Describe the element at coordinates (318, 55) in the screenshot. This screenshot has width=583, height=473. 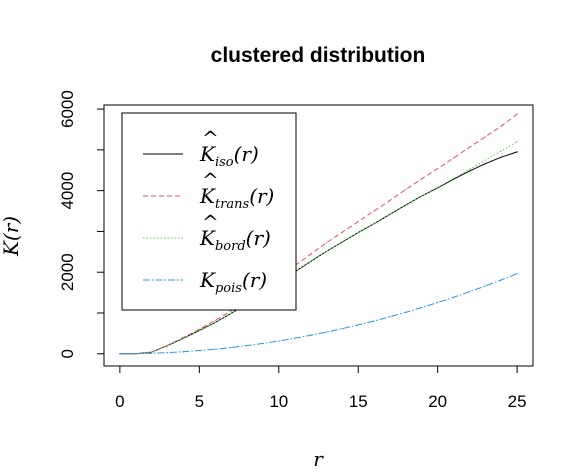
I see `chart-title: clustered distribution` at that location.